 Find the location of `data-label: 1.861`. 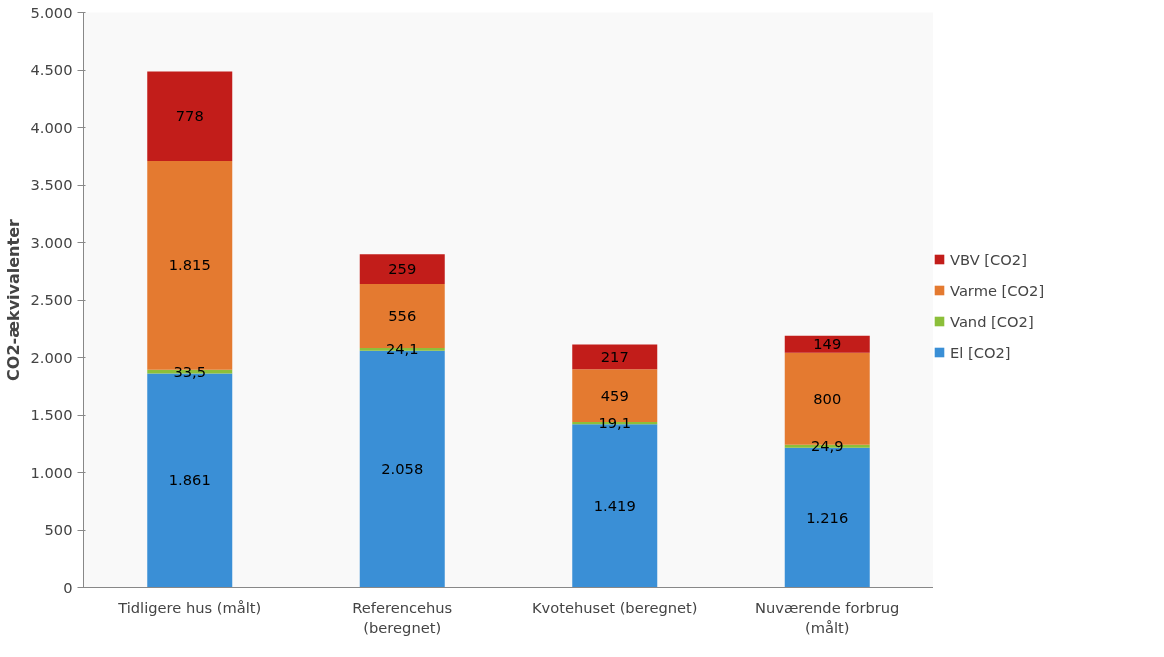

data-label: 1.861 is located at coordinates (189, 480).